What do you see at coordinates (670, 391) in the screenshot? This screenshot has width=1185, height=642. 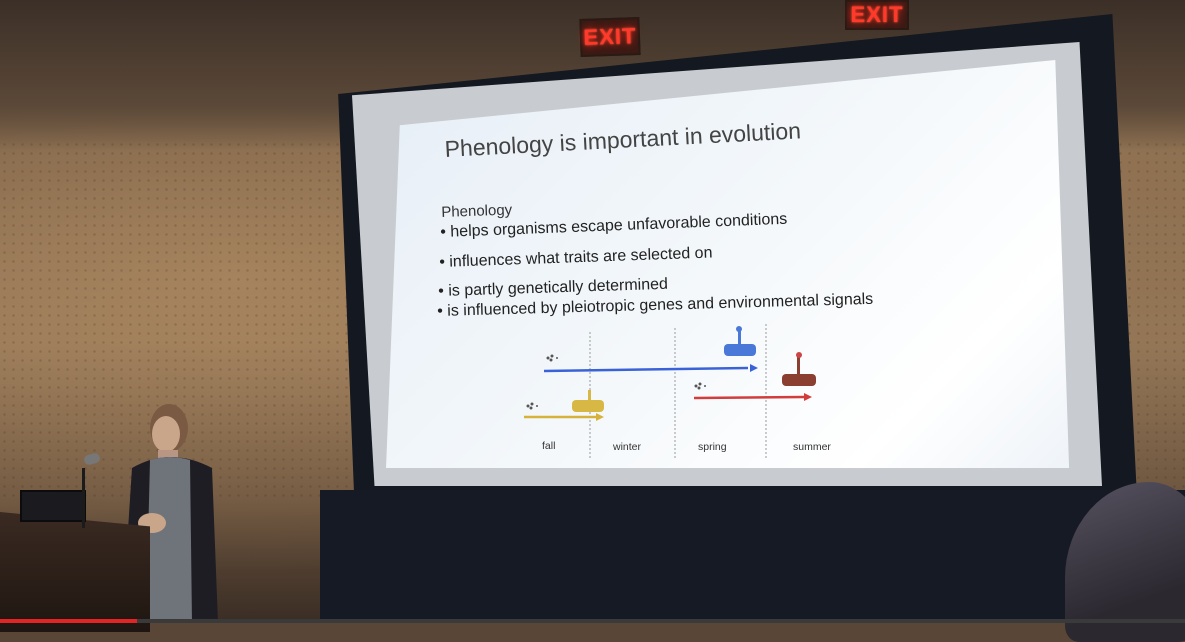 I see `phenology-diagram` at bounding box center [670, 391].